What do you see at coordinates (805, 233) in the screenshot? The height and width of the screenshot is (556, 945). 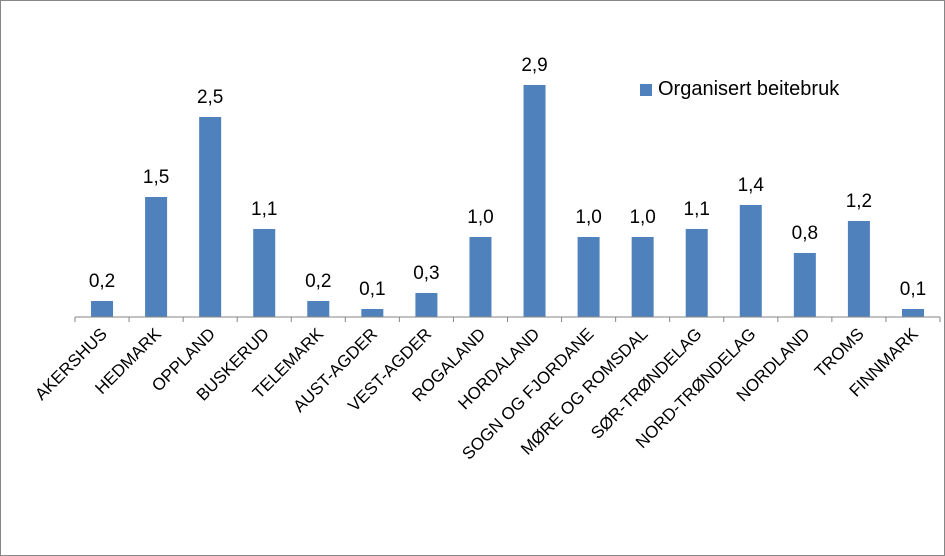 I see `data-label: 0,8` at bounding box center [805, 233].